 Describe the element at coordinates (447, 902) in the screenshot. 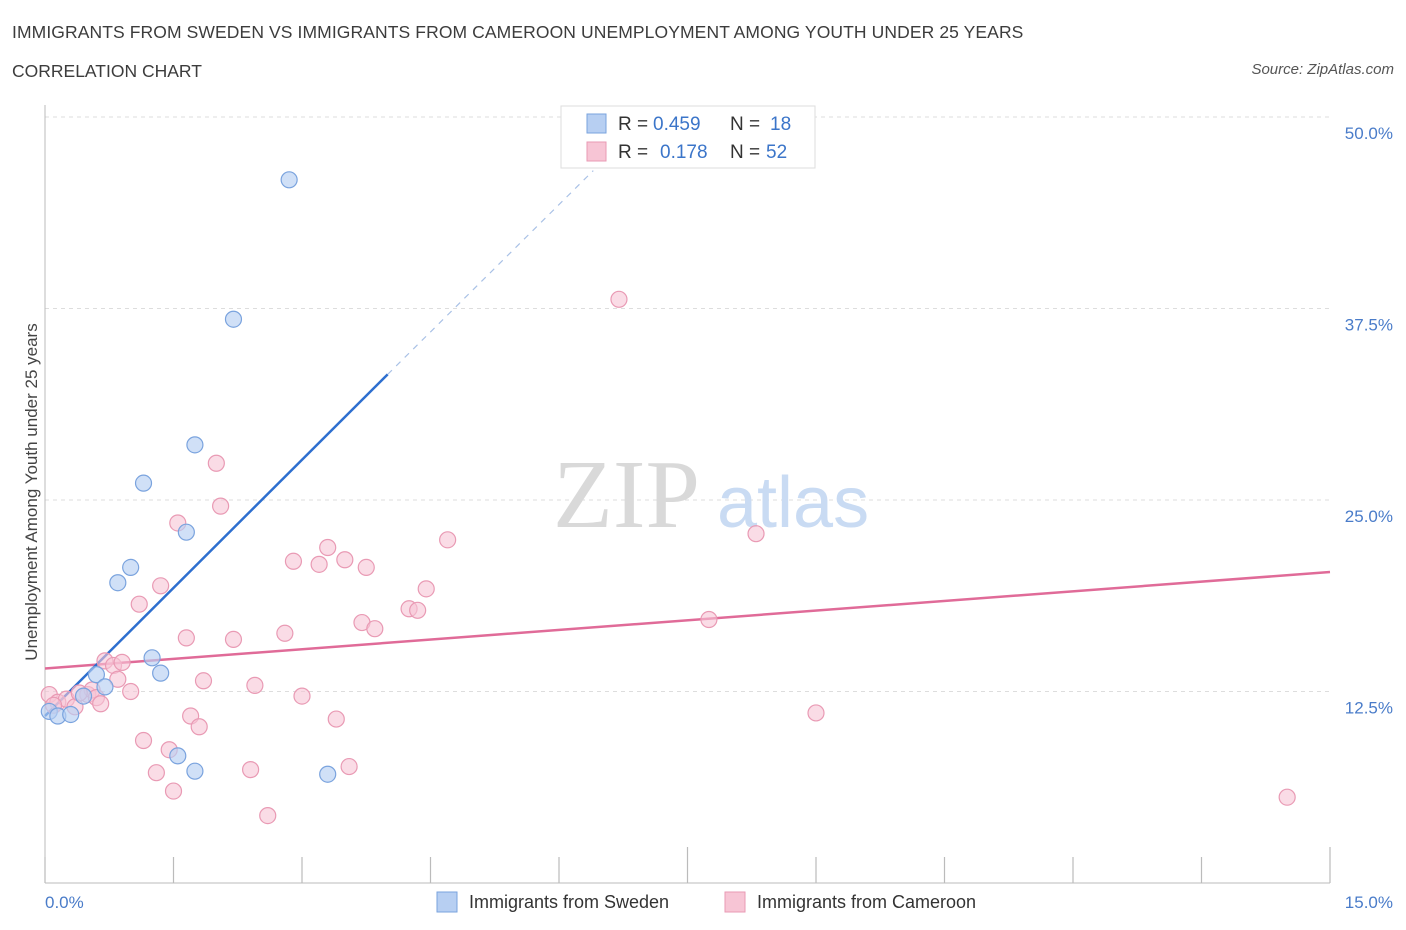

I see `legend-sweden-swatch` at that location.